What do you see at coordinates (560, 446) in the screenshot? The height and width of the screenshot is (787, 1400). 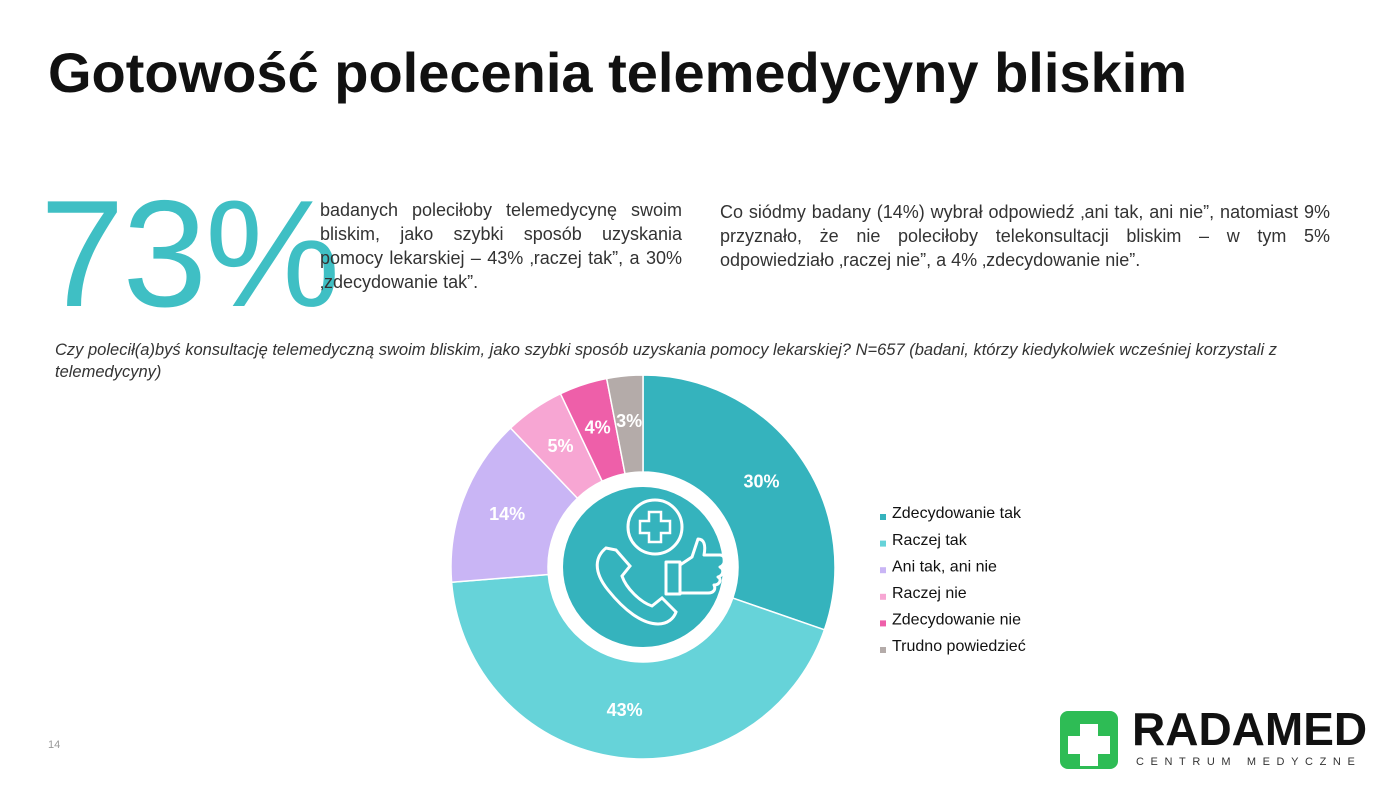 I see `data-label: 5%` at bounding box center [560, 446].